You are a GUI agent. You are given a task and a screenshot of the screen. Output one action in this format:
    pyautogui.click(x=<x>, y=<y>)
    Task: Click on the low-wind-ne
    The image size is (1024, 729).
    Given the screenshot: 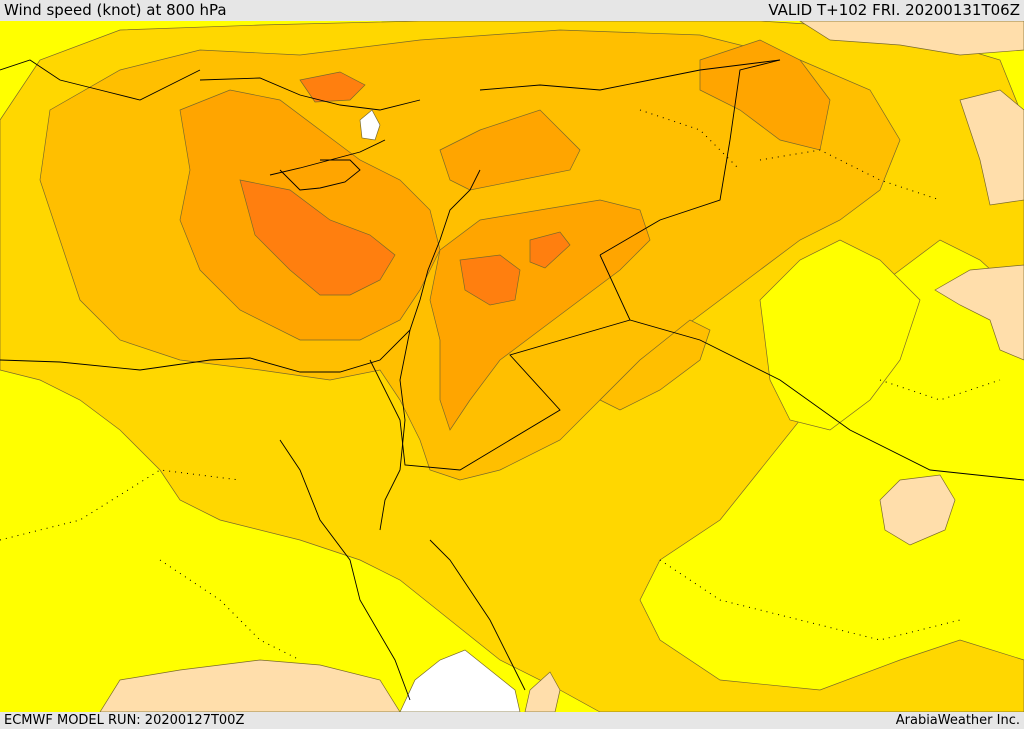 What is the action you would take?
    pyautogui.click(x=991, y=147)
    